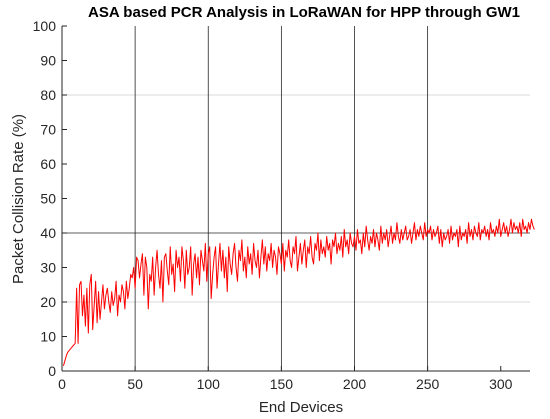 This screenshot has width=550, height=419. Describe the element at coordinates (48, 130) in the screenshot. I see `y-tick-label-70: 70` at that location.